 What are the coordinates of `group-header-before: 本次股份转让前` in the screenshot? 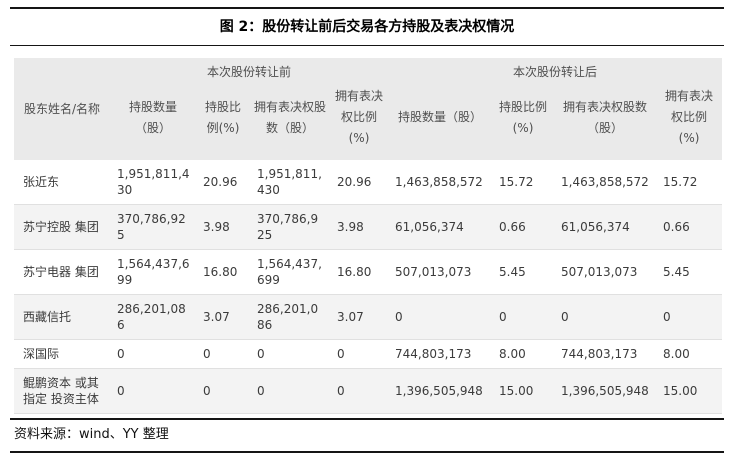 It's located at (249, 70).